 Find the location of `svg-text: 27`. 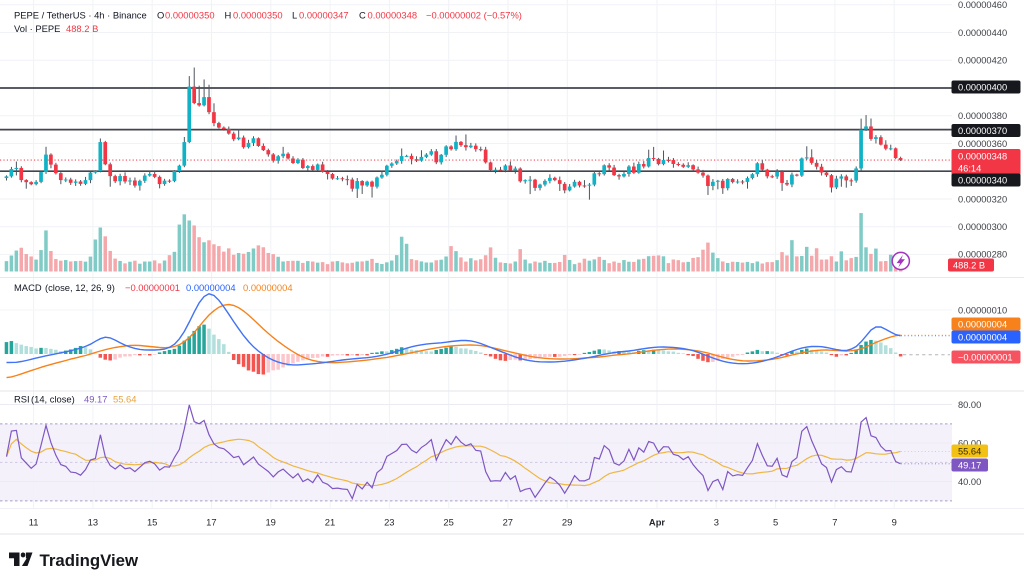

svg-text: 27 is located at coordinates (508, 521).